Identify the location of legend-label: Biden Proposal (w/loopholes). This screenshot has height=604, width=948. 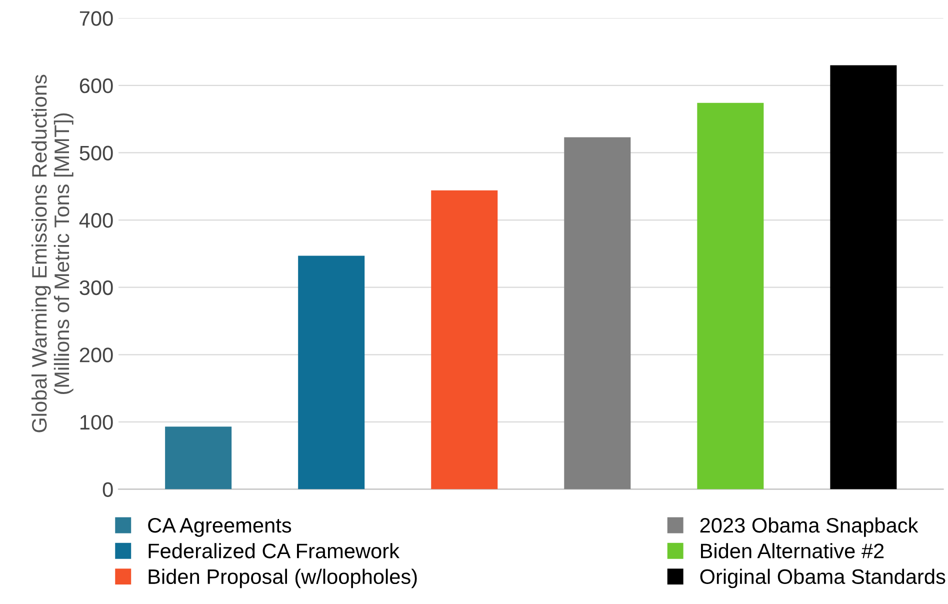
(282, 578).